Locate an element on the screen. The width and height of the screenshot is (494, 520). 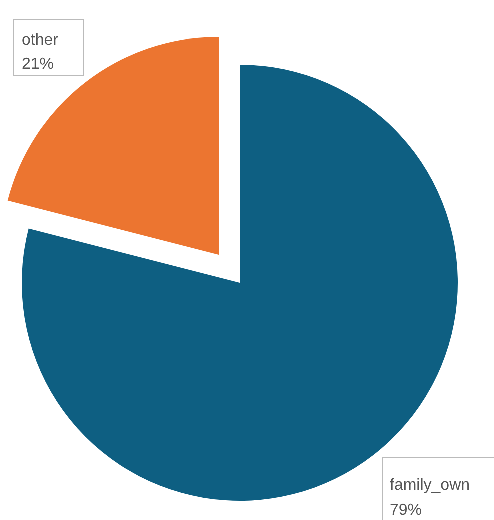
data-label: 79% is located at coordinates (406, 510).